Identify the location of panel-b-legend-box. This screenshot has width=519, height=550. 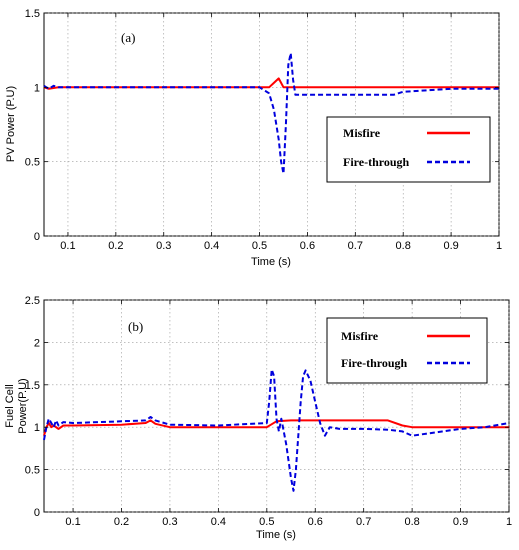
(407, 350).